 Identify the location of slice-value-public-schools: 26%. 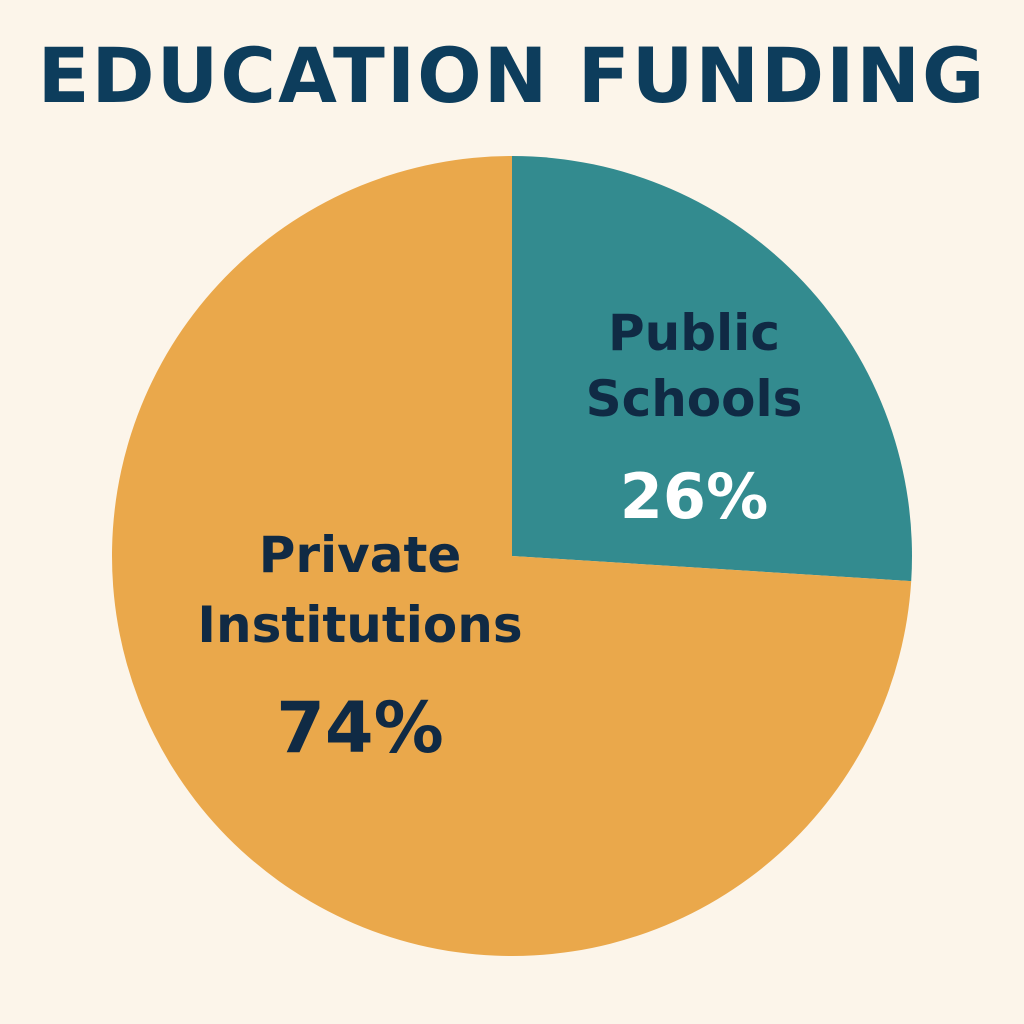
(694, 496).